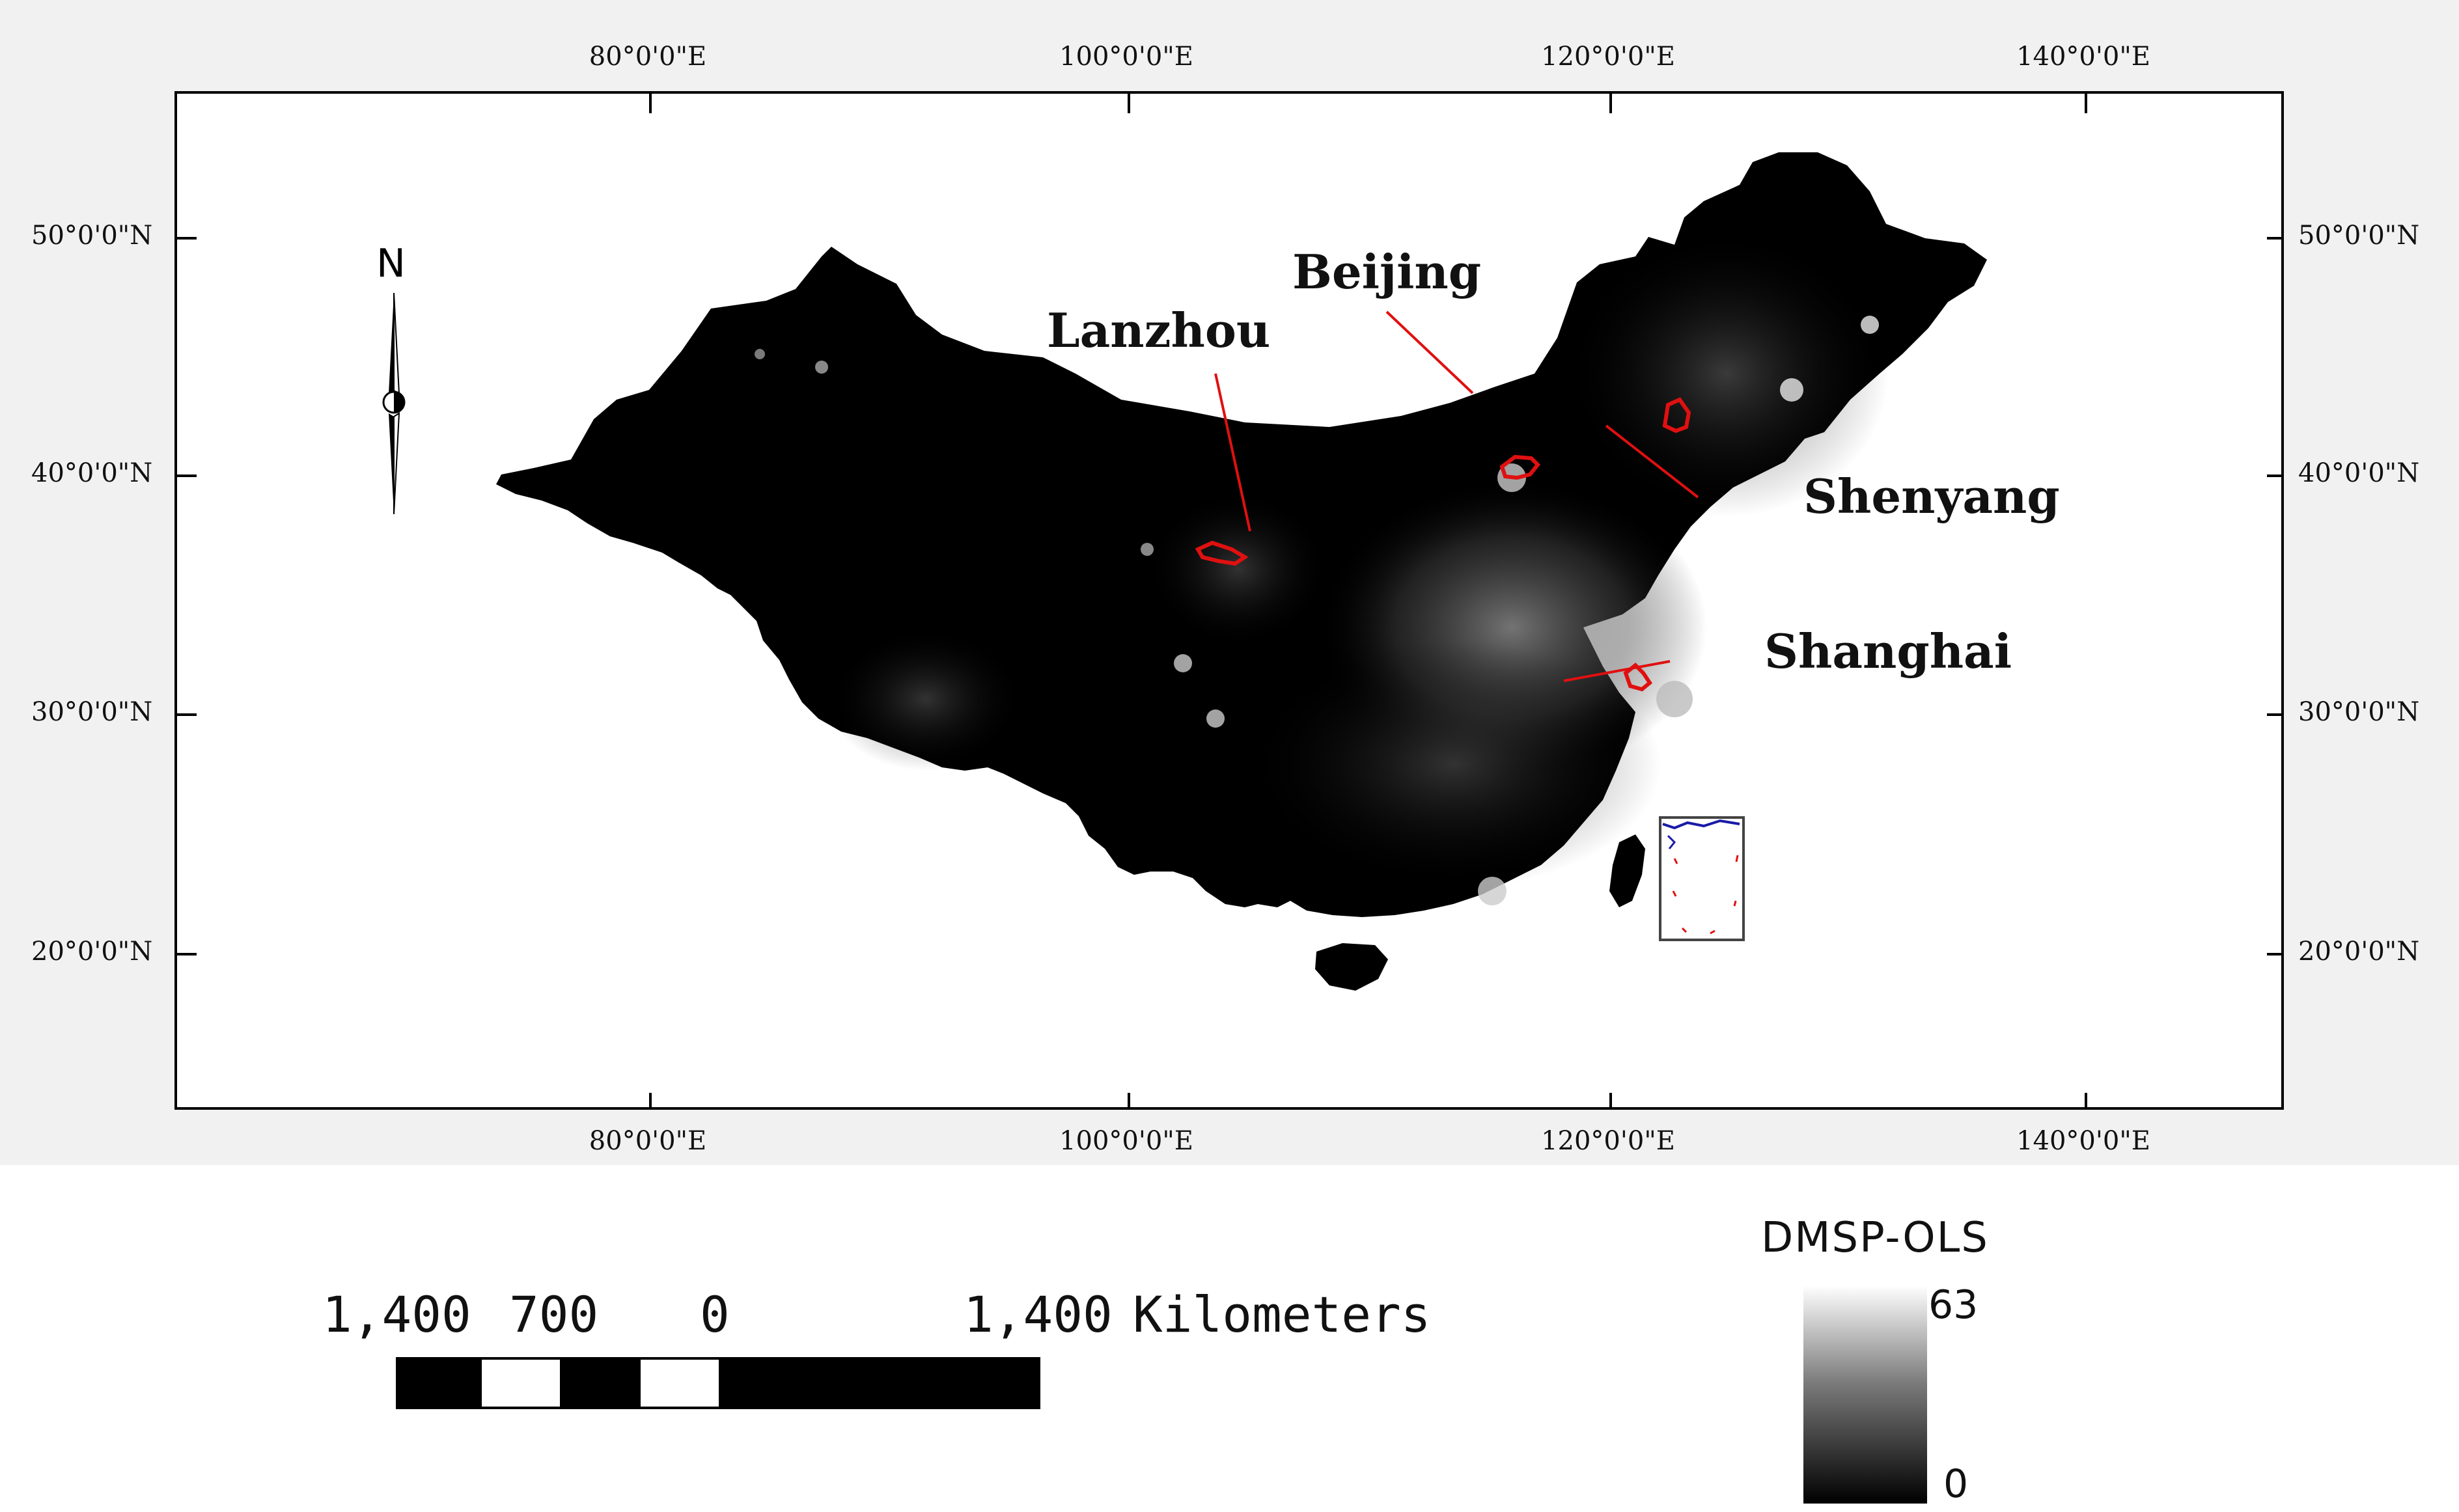  I want to click on scalebar-label: 700, so click(554, 1314).